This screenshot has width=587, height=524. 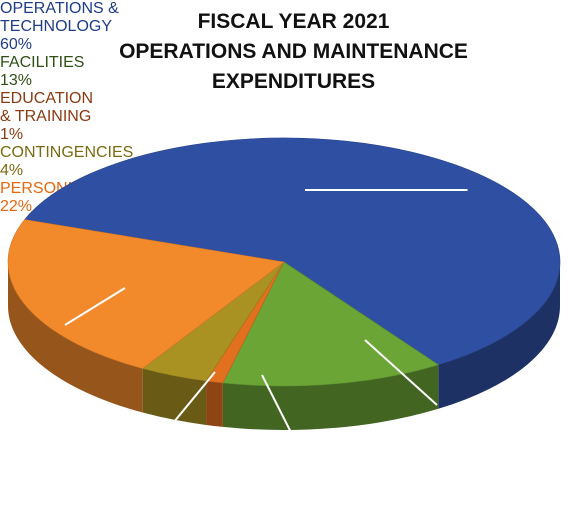 I want to click on value-label: 60%, so click(x=16, y=44).